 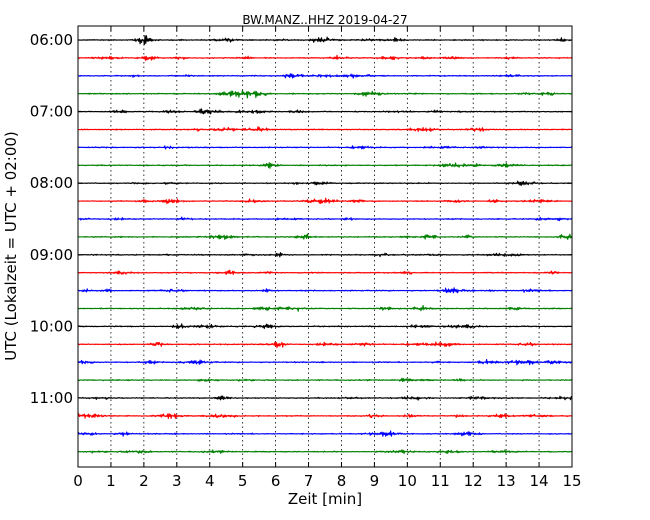 What do you see at coordinates (111, 481) in the screenshot?
I see `x-tick-label: 1` at bounding box center [111, 481].